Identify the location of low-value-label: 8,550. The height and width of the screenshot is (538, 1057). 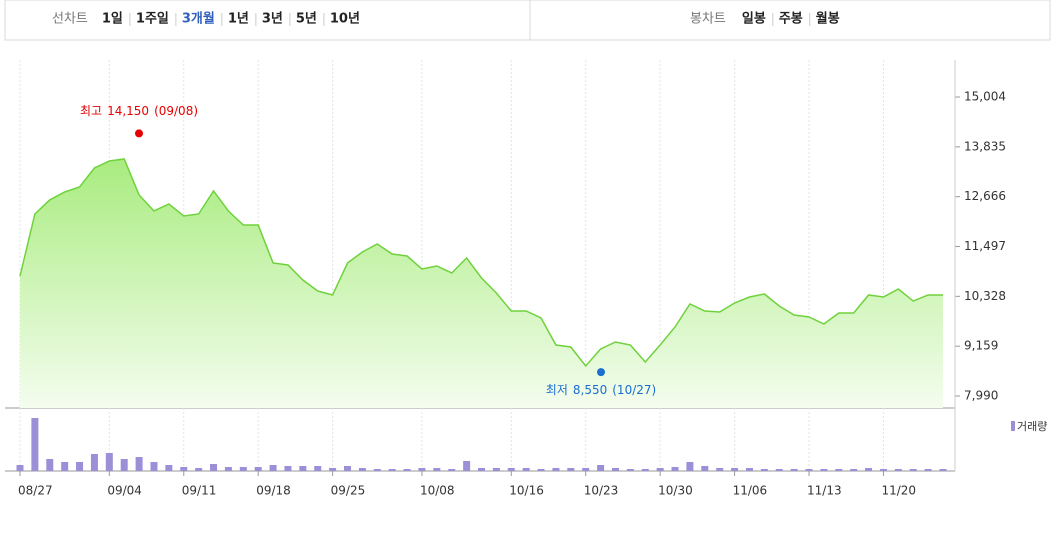
(590, 390).